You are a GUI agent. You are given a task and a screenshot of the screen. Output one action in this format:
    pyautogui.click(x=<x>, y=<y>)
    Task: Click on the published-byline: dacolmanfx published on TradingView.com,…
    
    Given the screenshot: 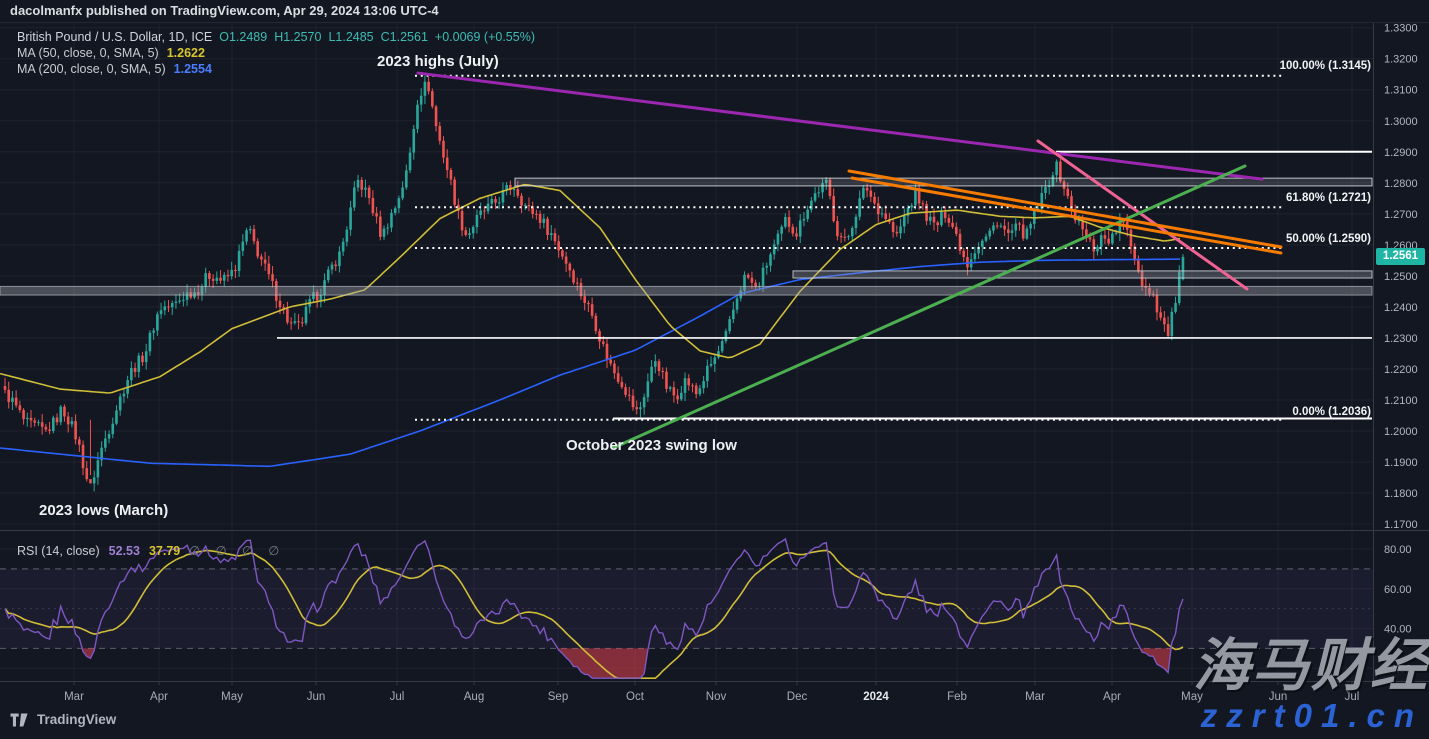 What is the action you would take?
    pyautogui.click(x=224, y=10)
    